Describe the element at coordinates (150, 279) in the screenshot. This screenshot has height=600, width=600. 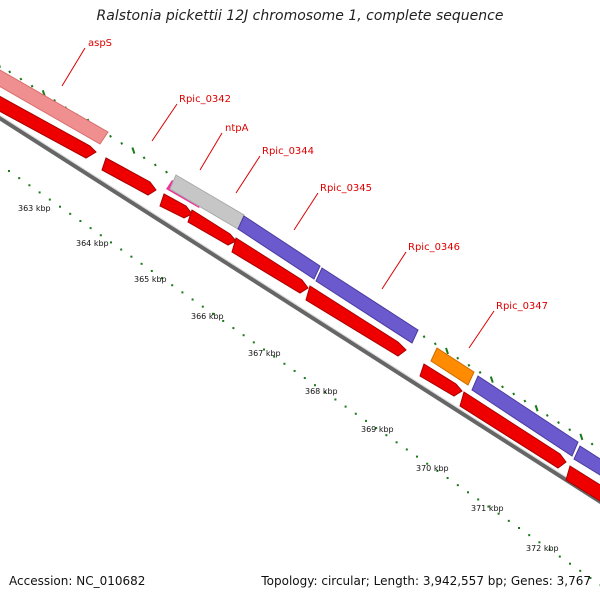
I see `scale-label-365: 365 kbp` at that location.